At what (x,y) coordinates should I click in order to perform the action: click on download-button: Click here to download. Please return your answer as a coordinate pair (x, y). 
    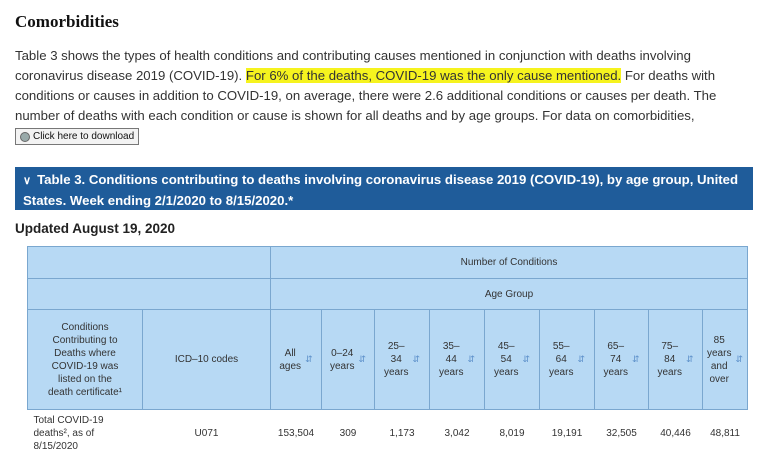
    Looking at the image, I should click on (77, 137).